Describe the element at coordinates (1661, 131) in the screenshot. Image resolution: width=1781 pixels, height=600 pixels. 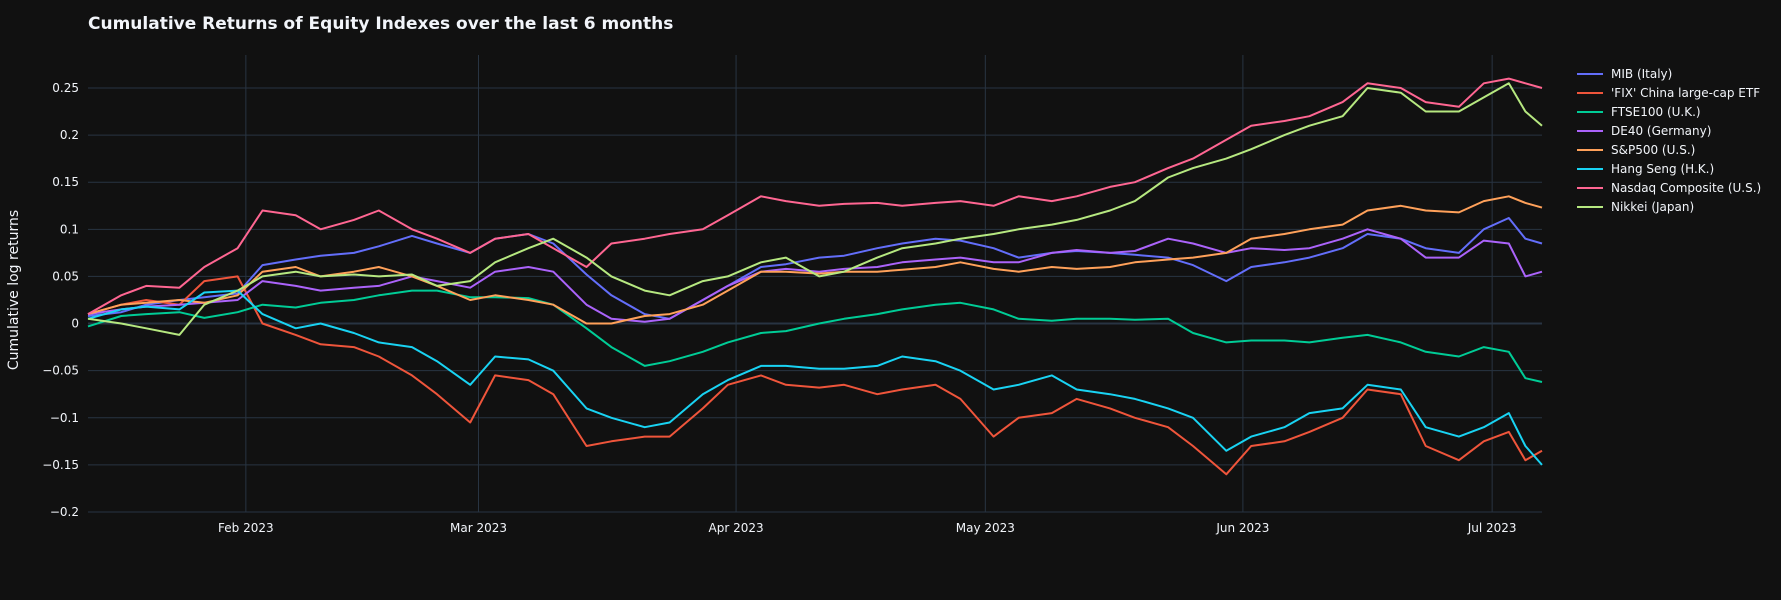
I see `legend-label: DE40 (Germany)` at that location.